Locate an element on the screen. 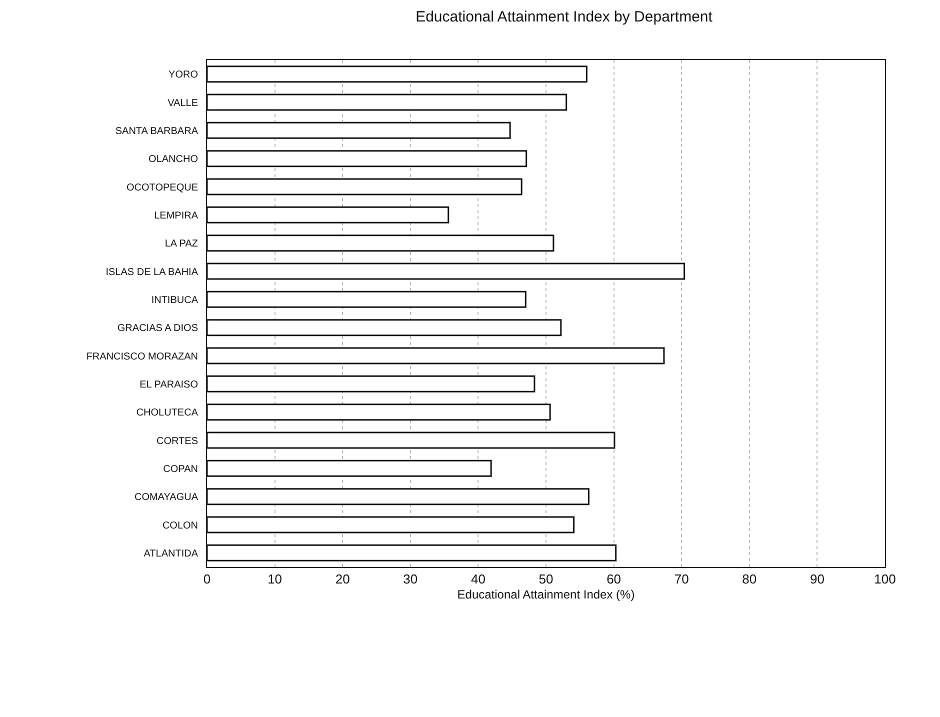 The image size is (940, 717). y-tick-label: CHOLUTECA is located at coordinates (167, 413).